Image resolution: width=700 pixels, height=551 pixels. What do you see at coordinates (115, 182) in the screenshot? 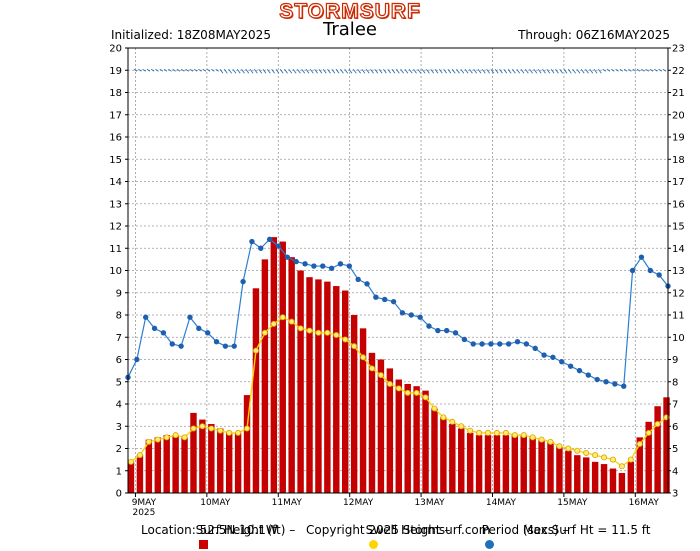
I see `left-tick-label: 14` at bounding box center [115, 182].